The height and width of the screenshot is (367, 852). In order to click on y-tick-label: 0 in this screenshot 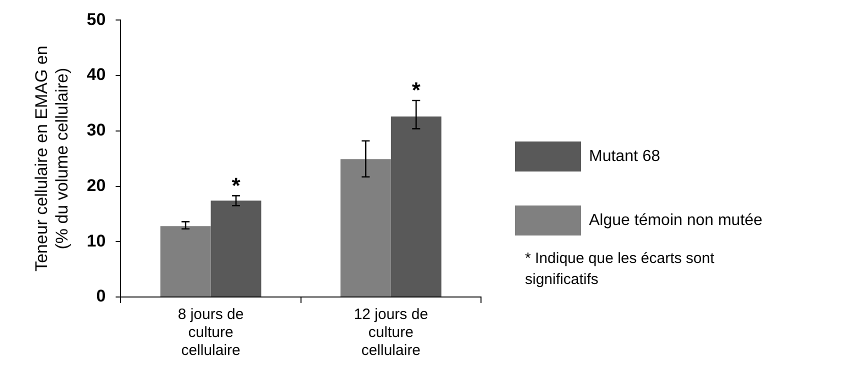, I will do `click(101, 296)`.